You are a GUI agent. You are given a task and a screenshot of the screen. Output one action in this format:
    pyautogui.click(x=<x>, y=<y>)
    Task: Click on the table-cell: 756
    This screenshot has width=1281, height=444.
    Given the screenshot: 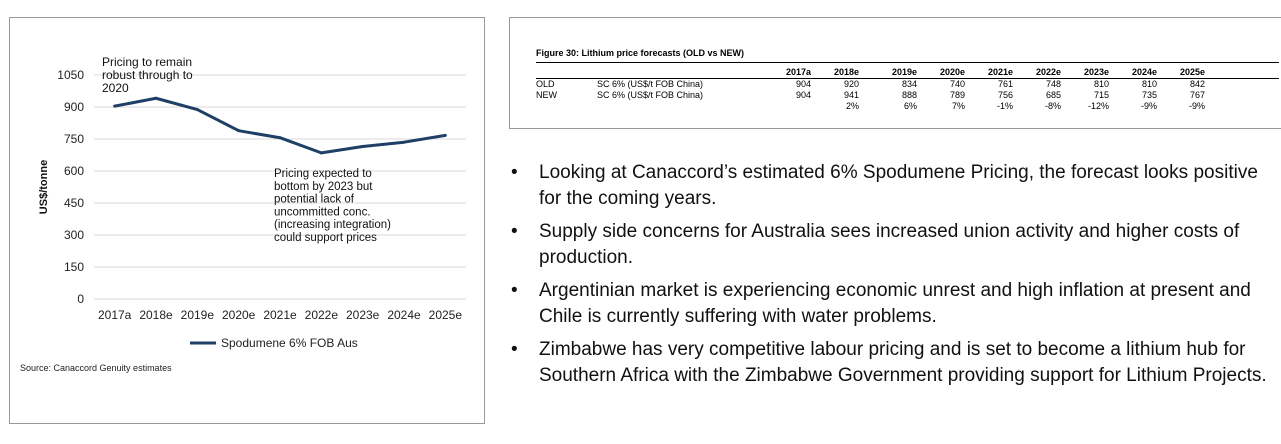 What is the action you would take?
    pyautogui.click(x=1005, y=95)
    